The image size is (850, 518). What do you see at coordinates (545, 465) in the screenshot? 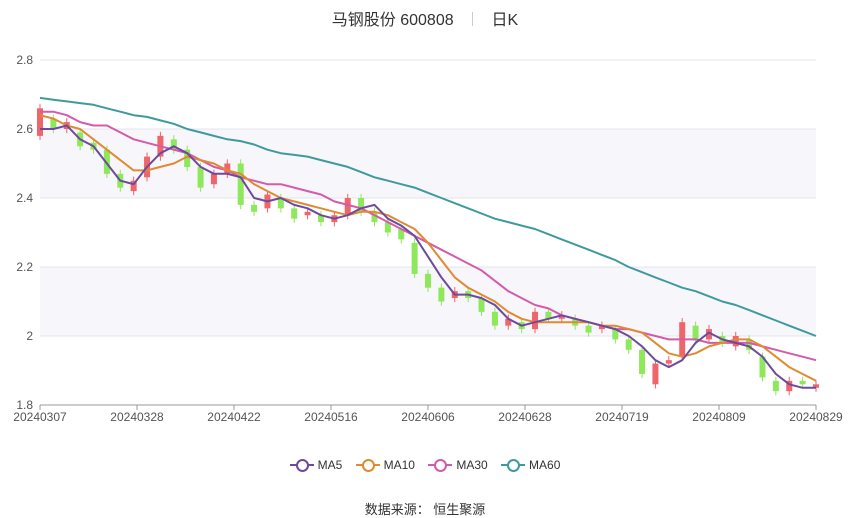
I see `legend-label-ma60: MA60` at bounding box center [545, 465].